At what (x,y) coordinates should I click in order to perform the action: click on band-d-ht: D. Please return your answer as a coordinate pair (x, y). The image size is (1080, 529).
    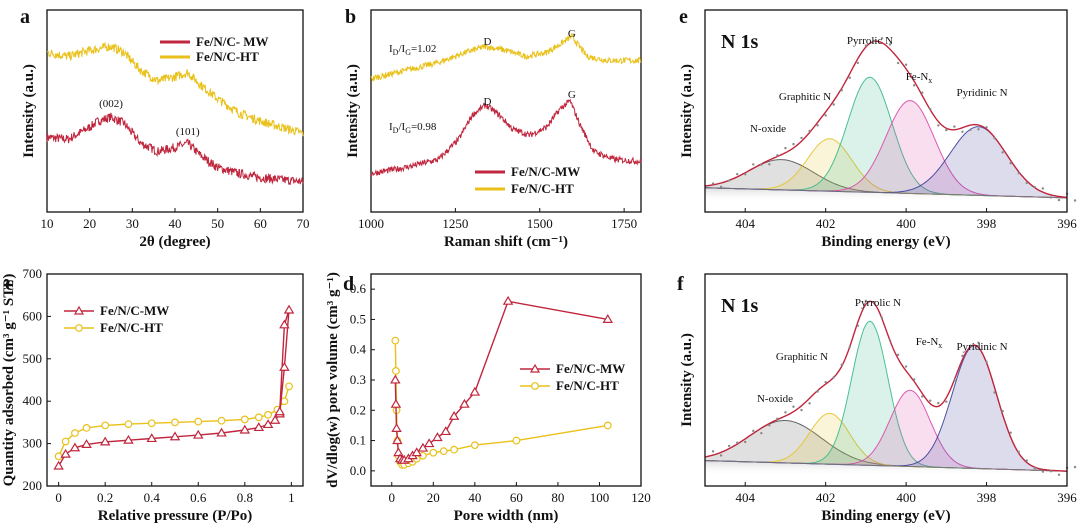
    Looking at the image, I should click on (487, 42).